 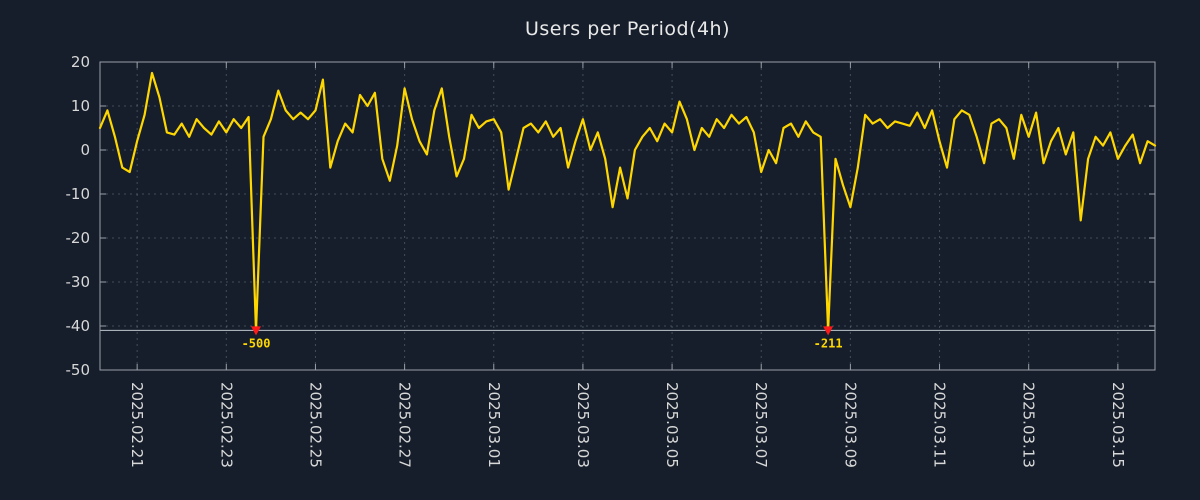 I want to click on x-tick-label: 2025.02.27, so click(x=405, y=425).